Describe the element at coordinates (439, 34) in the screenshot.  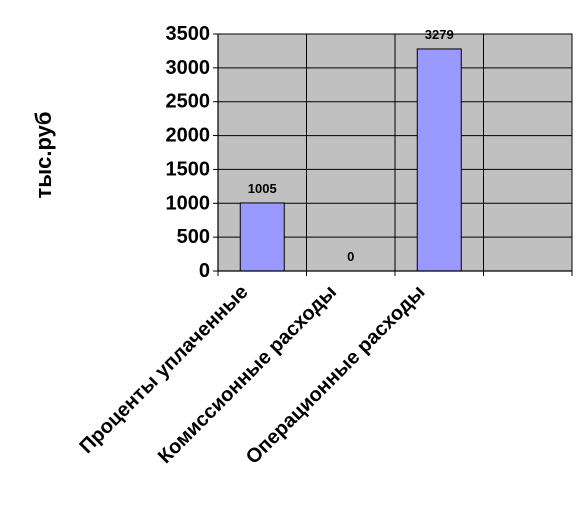
I see `data-label: 3279` at that location.